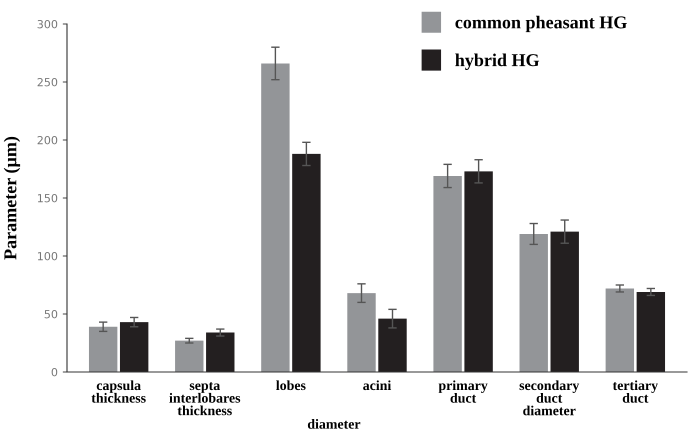 Image resolution: width=694 pixels, height=432 pixels. Describe the element at coordinates (55, 372) in the screenshot. I see `y-tick-label: 0` at that location.